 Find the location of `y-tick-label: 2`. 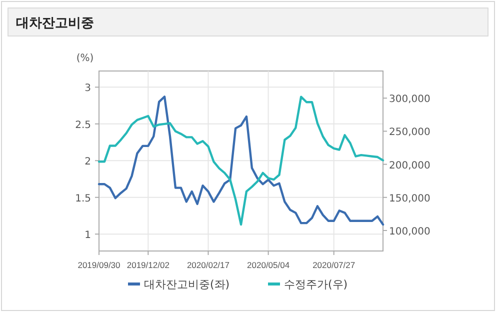

y-tick-label: 2 is located at coordinates (87, 162).